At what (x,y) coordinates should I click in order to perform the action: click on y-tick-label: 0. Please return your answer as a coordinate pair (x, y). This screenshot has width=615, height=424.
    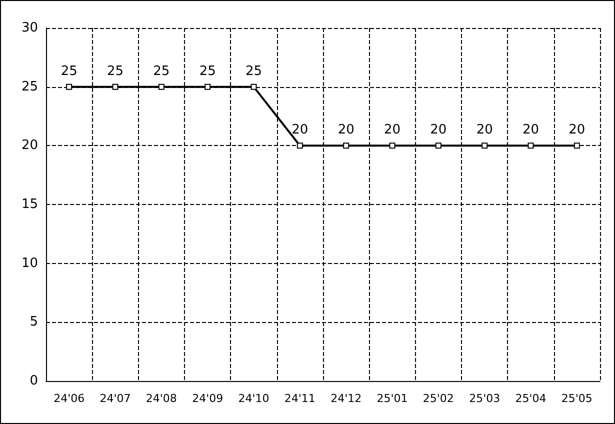
    Looking at the image, I should click on (34, 381).